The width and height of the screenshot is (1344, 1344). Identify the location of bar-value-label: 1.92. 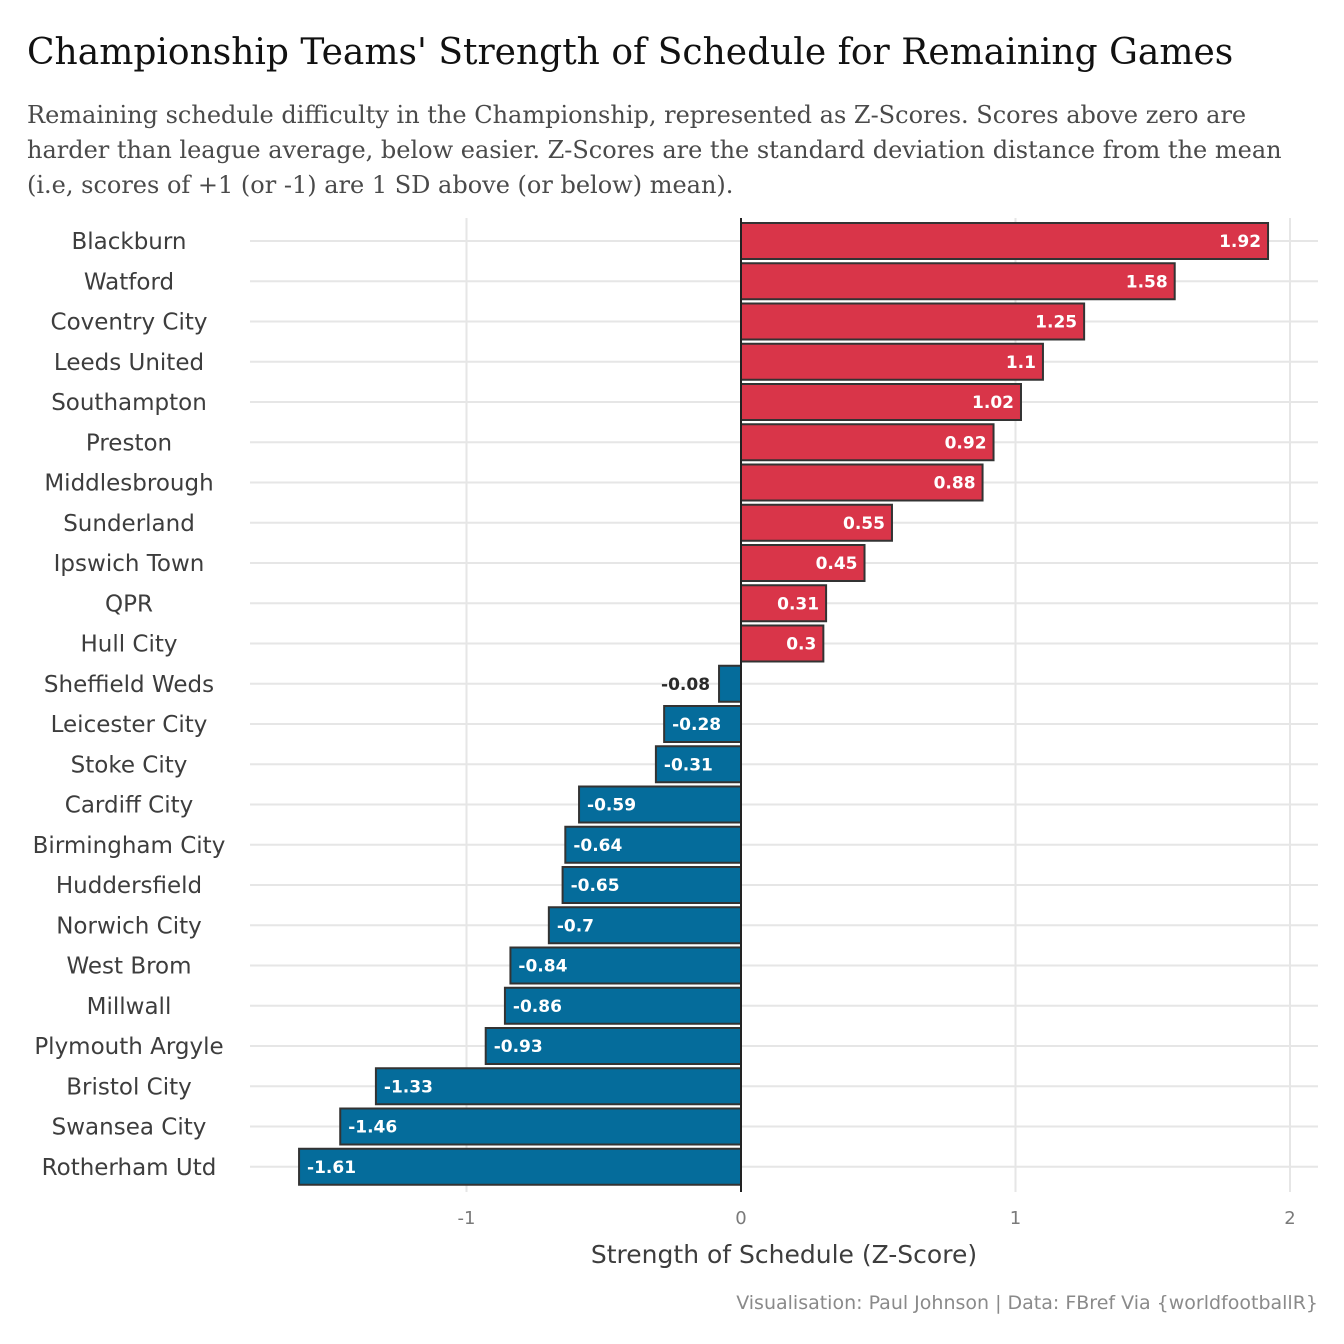
(1240, 242).